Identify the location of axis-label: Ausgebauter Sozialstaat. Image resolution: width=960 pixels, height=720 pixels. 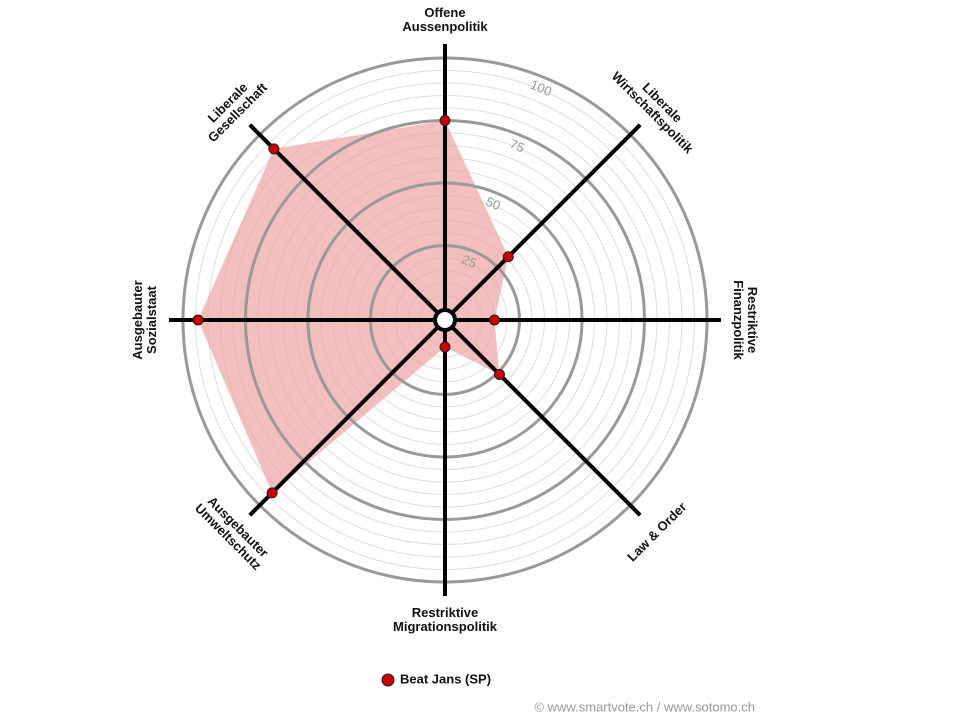
(144, 320).